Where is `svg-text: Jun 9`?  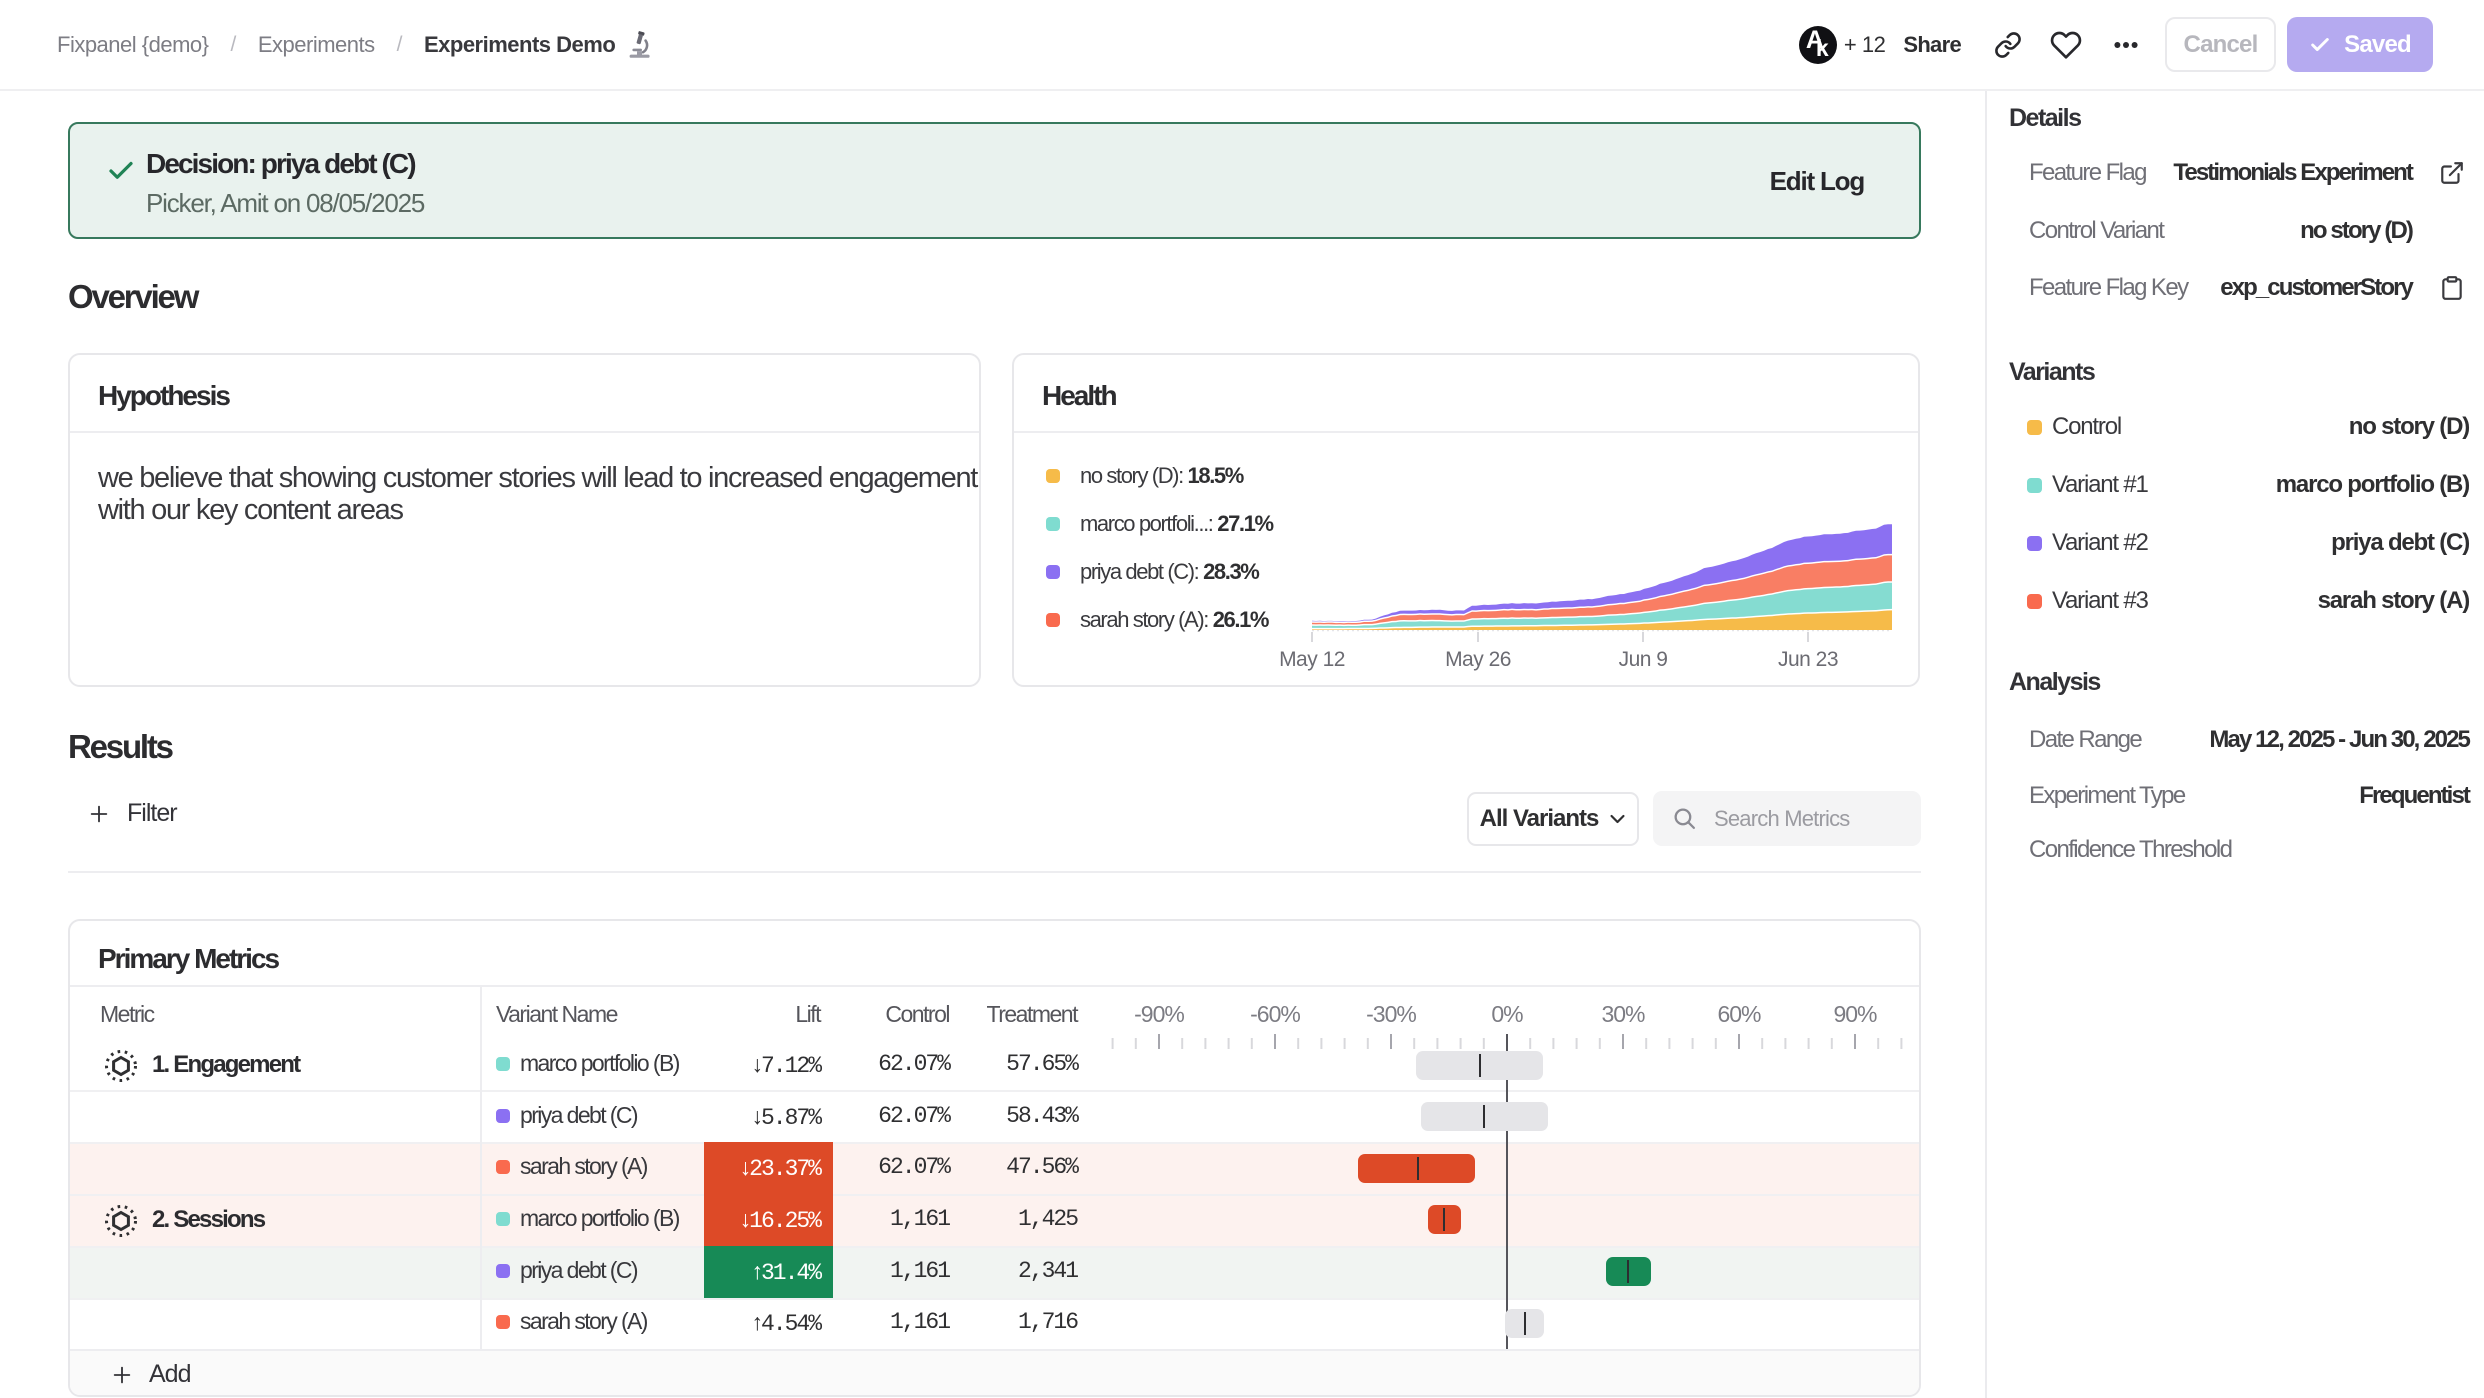
svg-text: Jun 9 is located at coordinates (1643, 659).